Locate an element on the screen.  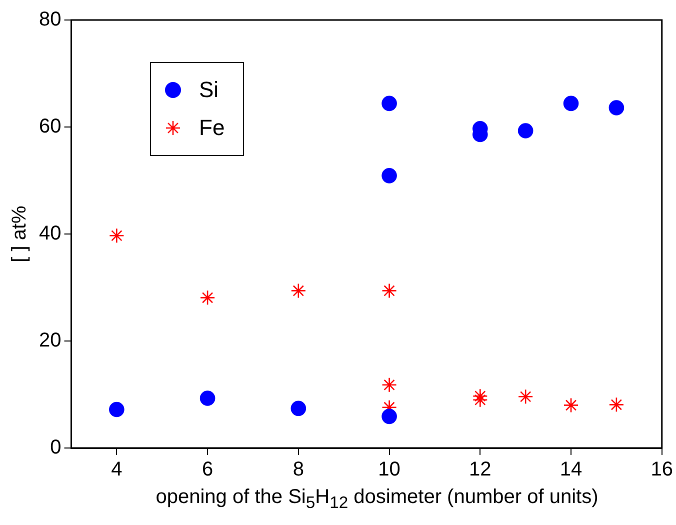
x-tick-label: 12 is located at coordinates (480, 469).